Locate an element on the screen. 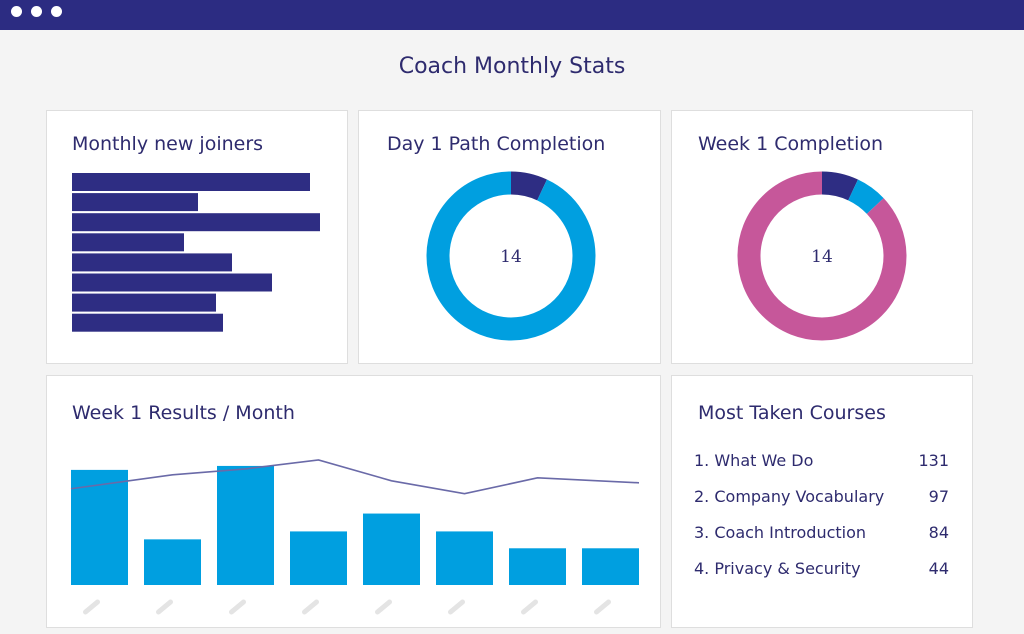 This screenshot has height=634, width=1024. results-title: Week 1 Results / Month is located at coordinates (183, 413).